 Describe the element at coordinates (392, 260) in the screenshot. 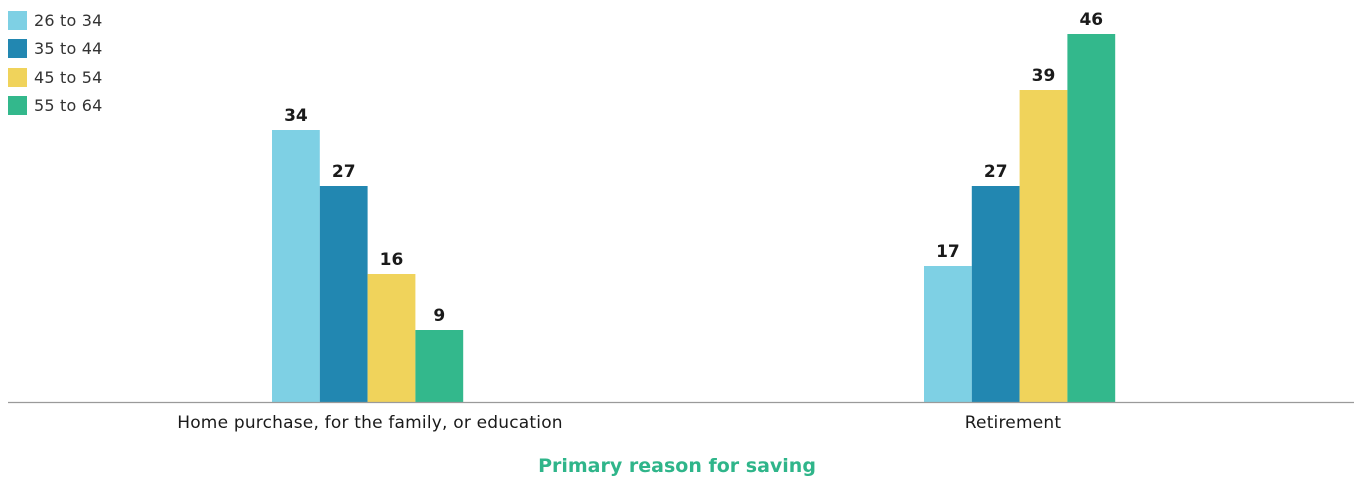

I see `data-label-home-45-54: 16` at that location.